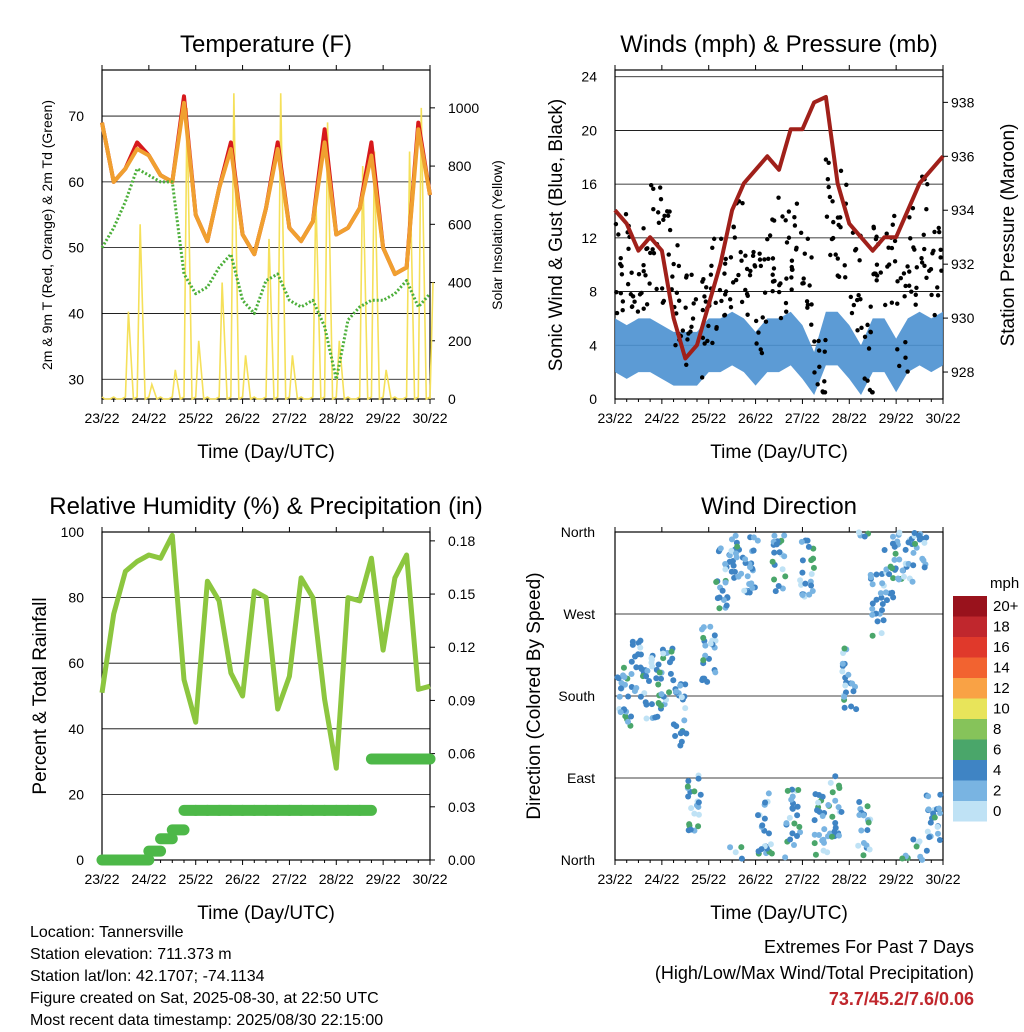  What do you see at coordinates (589, 77) in the screenshot?
I see `y-tick-label: 24` at bounding box center [589, 77].